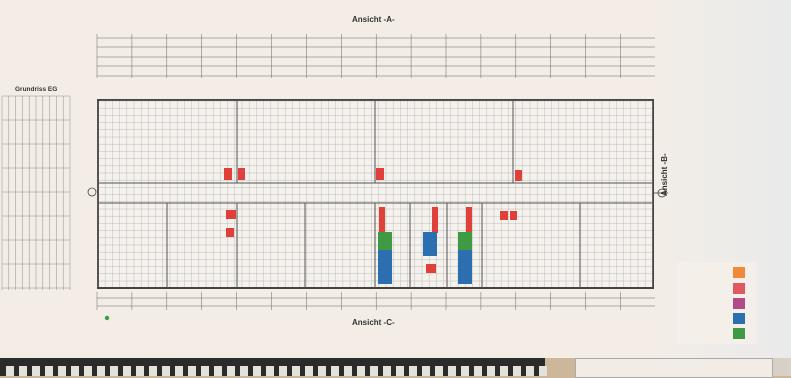  What do you see at coordinates (373, 19) in the screenshot?
I see `view-a-title: Ansicht -A-` at bounding box center [373, 19].